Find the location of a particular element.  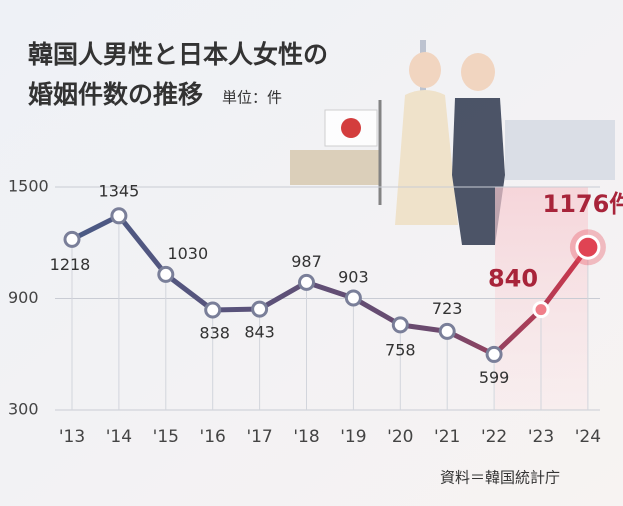

value-label: 840 is located at coordinates (513, 279).